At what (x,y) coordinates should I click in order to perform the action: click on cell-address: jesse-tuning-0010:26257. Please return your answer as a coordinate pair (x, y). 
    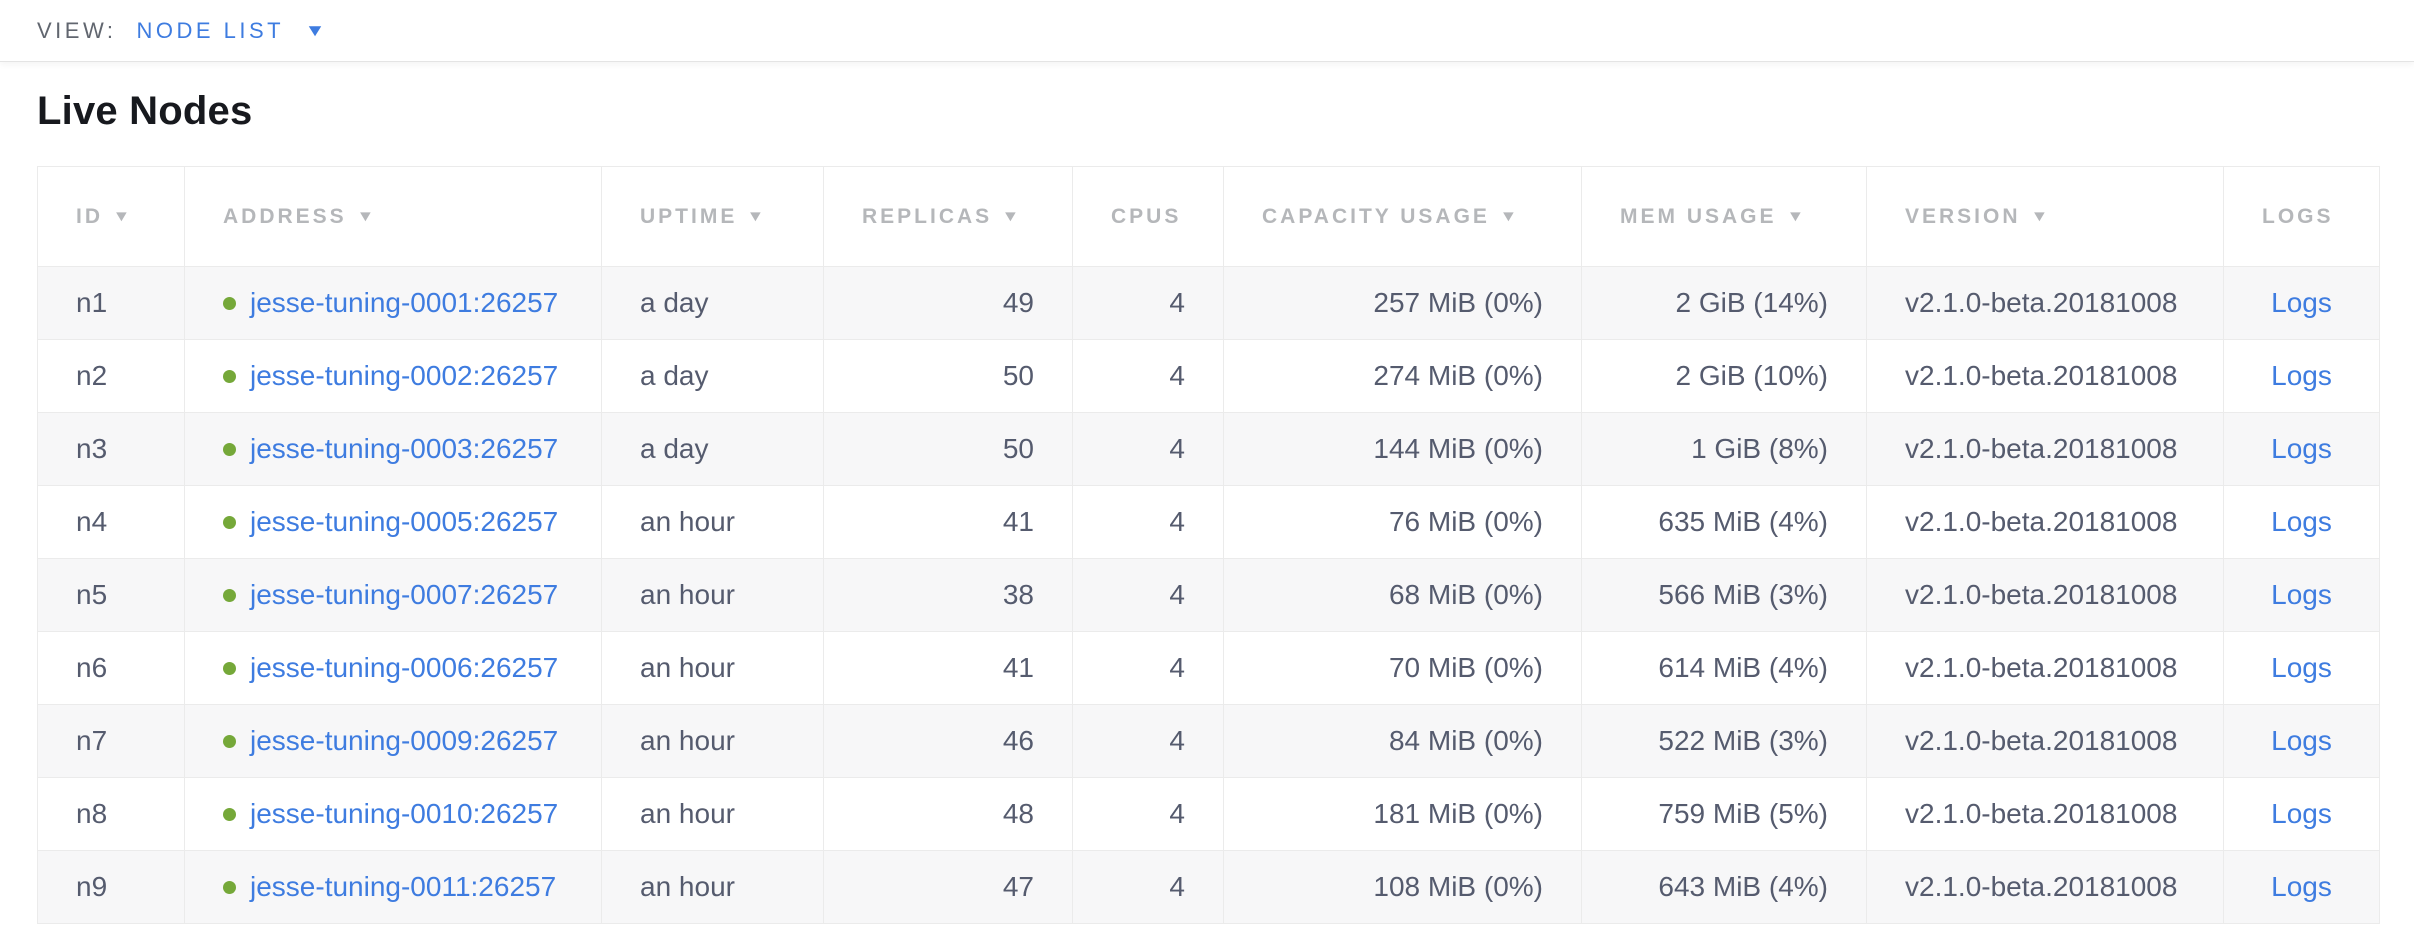
    Looking at the image, I should click on (393, 814).